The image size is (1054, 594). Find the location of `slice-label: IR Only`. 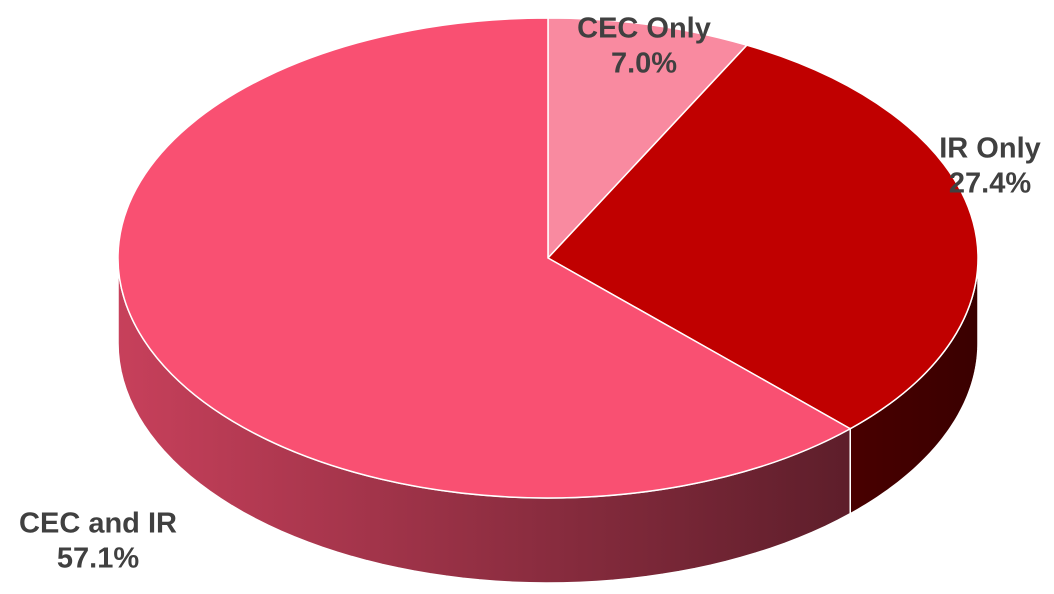

slice-label: IR Only is located at coordinates (990, 149).